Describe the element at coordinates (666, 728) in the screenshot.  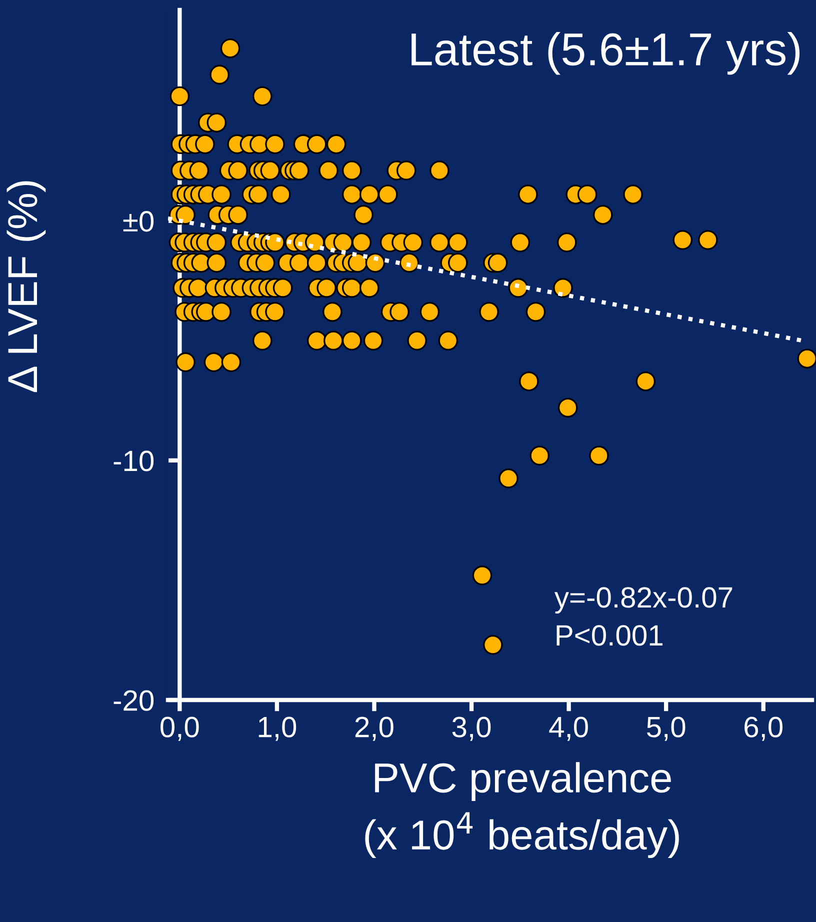
I see `x-tick-label: 5,0` at that location.